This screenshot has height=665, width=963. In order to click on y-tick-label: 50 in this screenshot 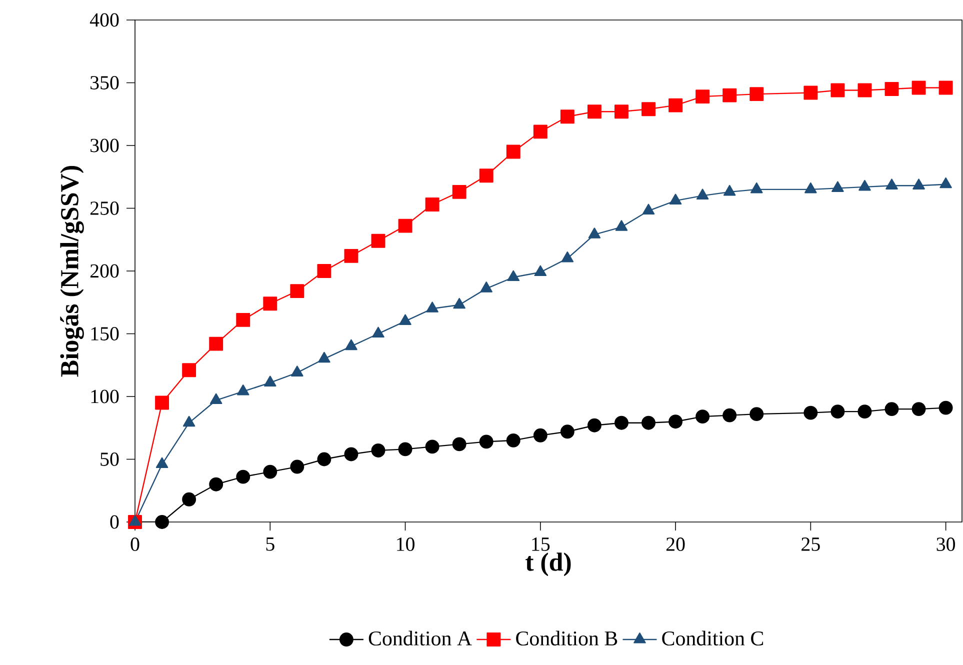, I will do `click(109, 459)`.